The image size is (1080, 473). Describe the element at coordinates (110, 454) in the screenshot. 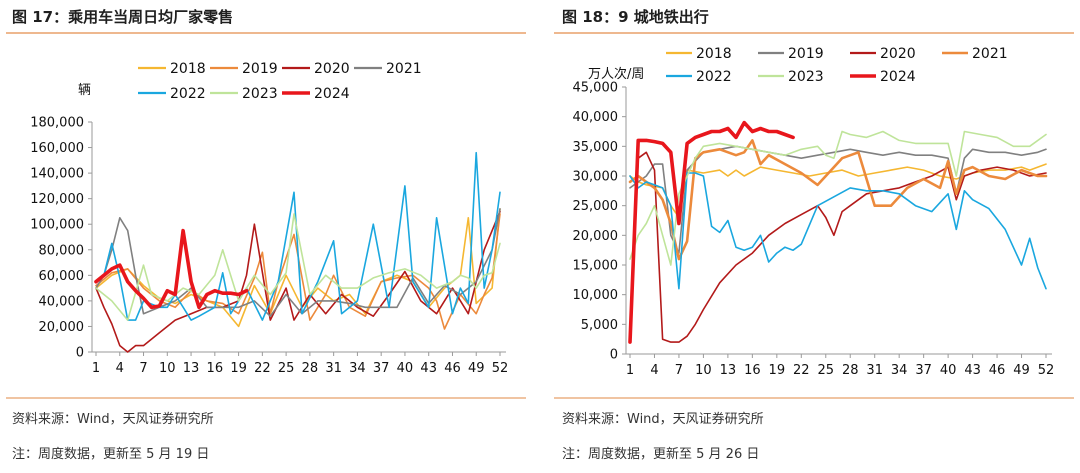

I see `left-note: 注：周度数据，更新至 5 月 19 日` at that location.